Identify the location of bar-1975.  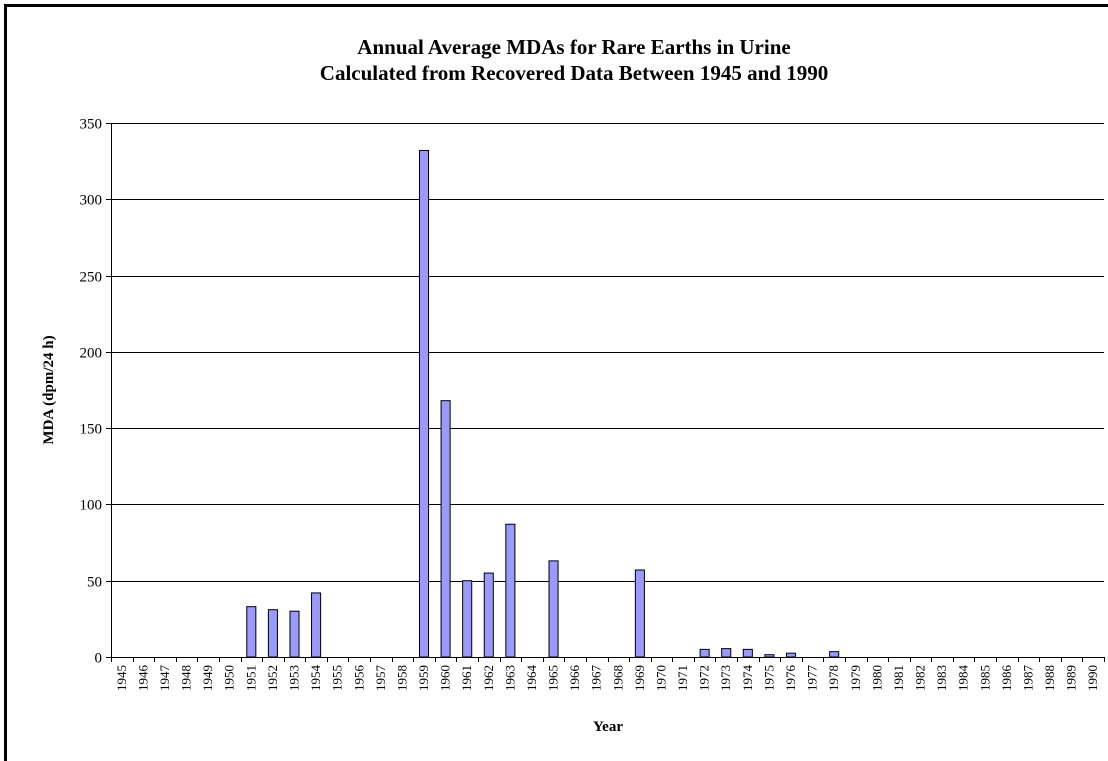
(769, 656).